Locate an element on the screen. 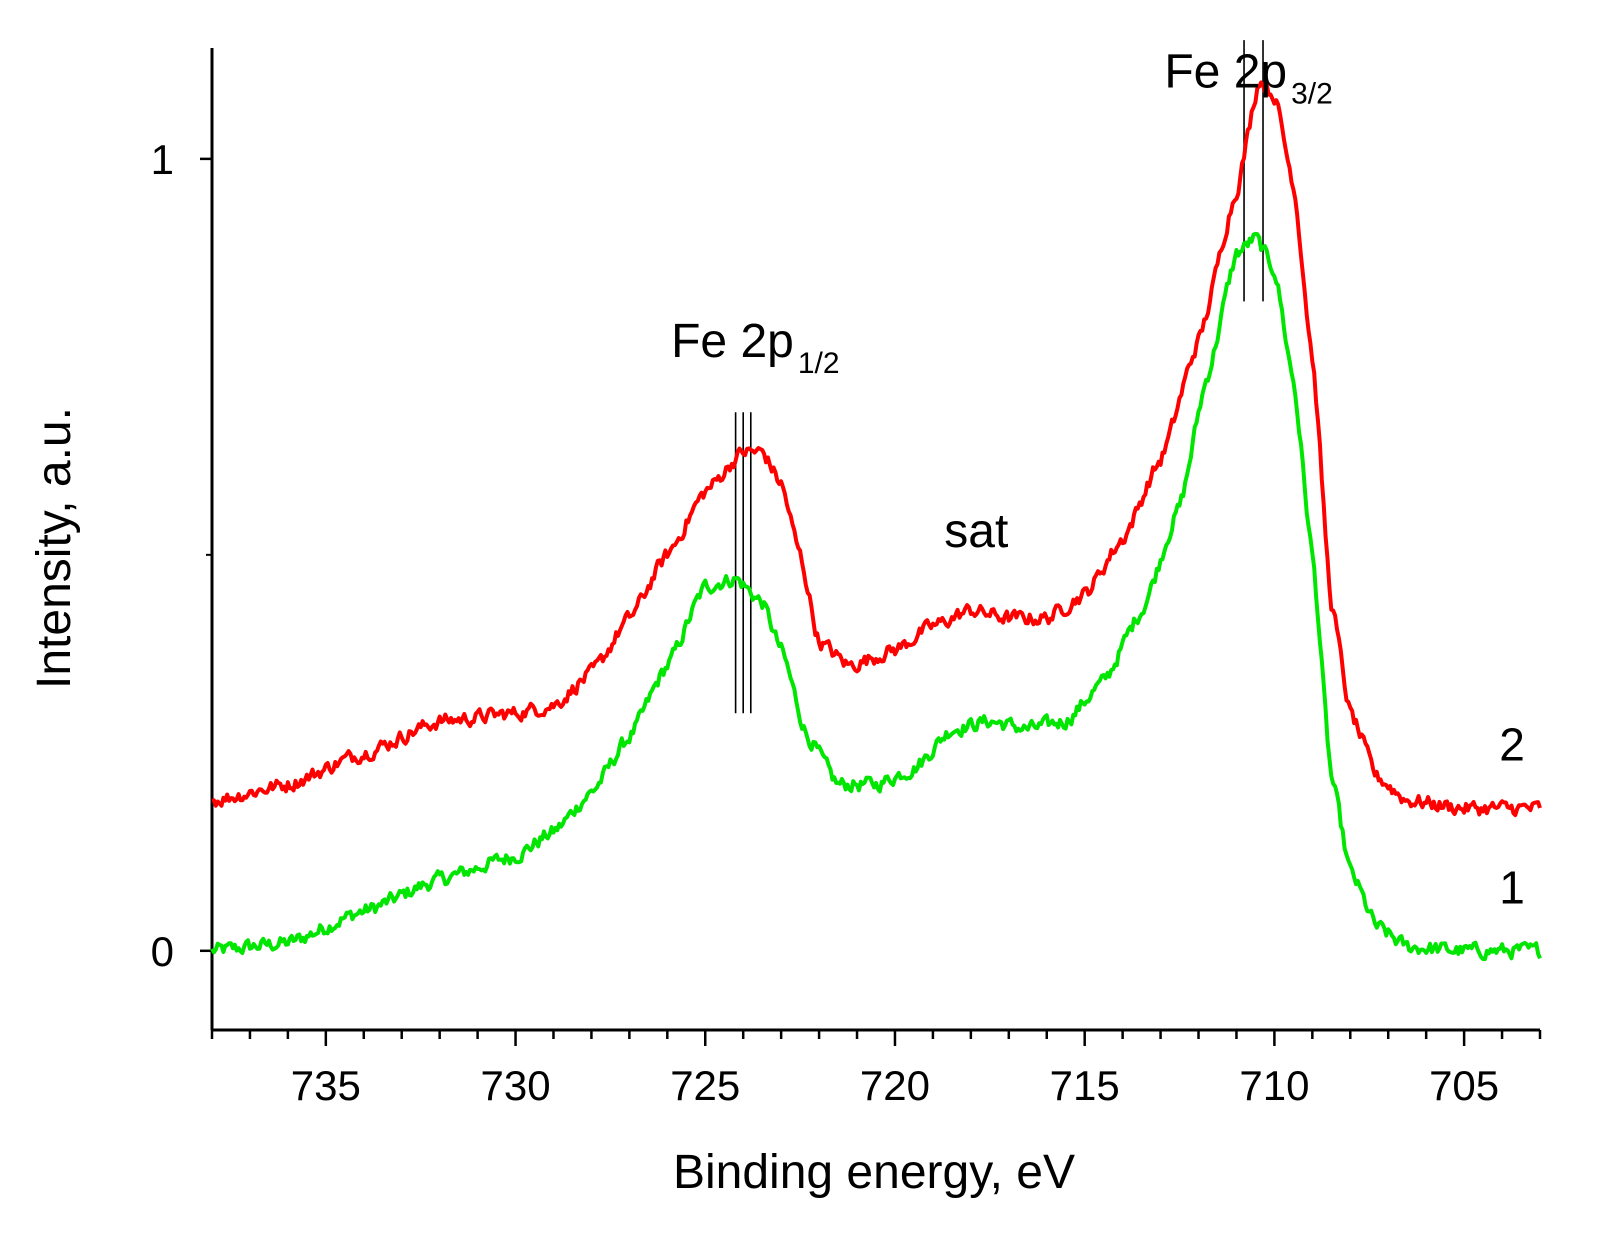 The image size is (1600, 1244). x-tick-label: 705 is located at coordinates (1464, 1085).